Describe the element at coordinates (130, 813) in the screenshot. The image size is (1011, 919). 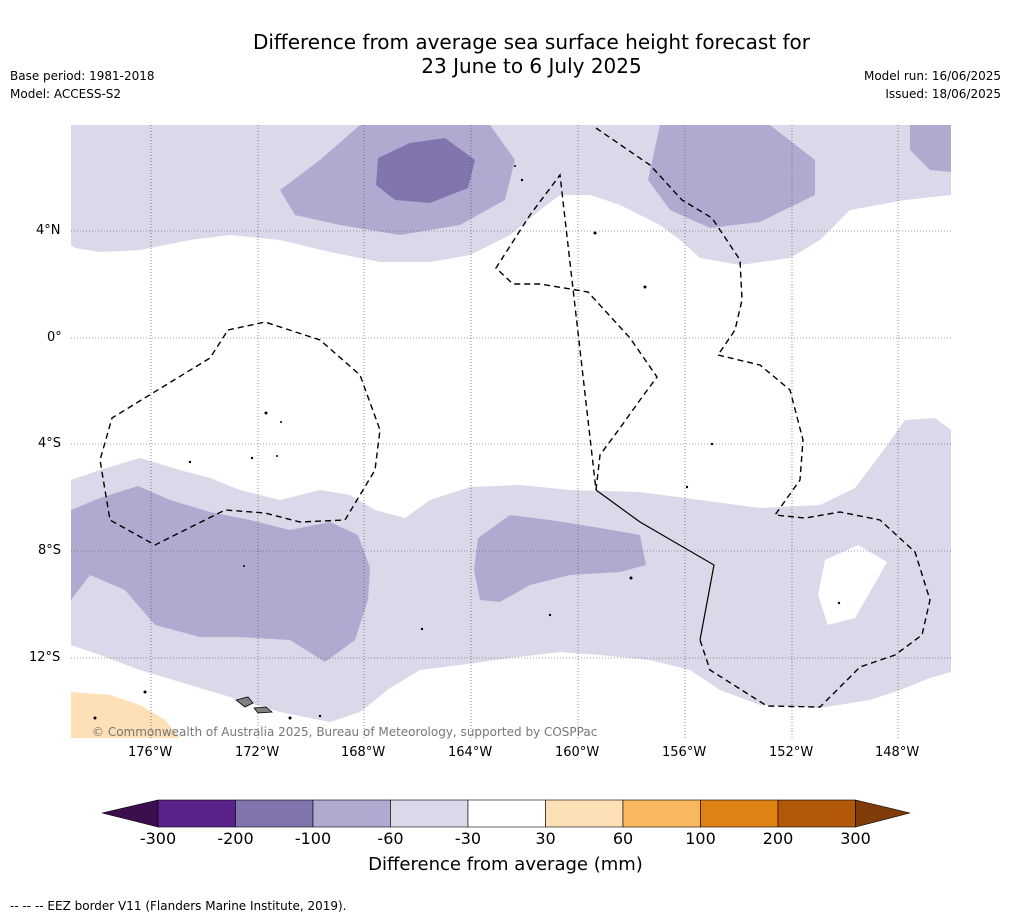
I see `colorbar-arrow-low` at that location.